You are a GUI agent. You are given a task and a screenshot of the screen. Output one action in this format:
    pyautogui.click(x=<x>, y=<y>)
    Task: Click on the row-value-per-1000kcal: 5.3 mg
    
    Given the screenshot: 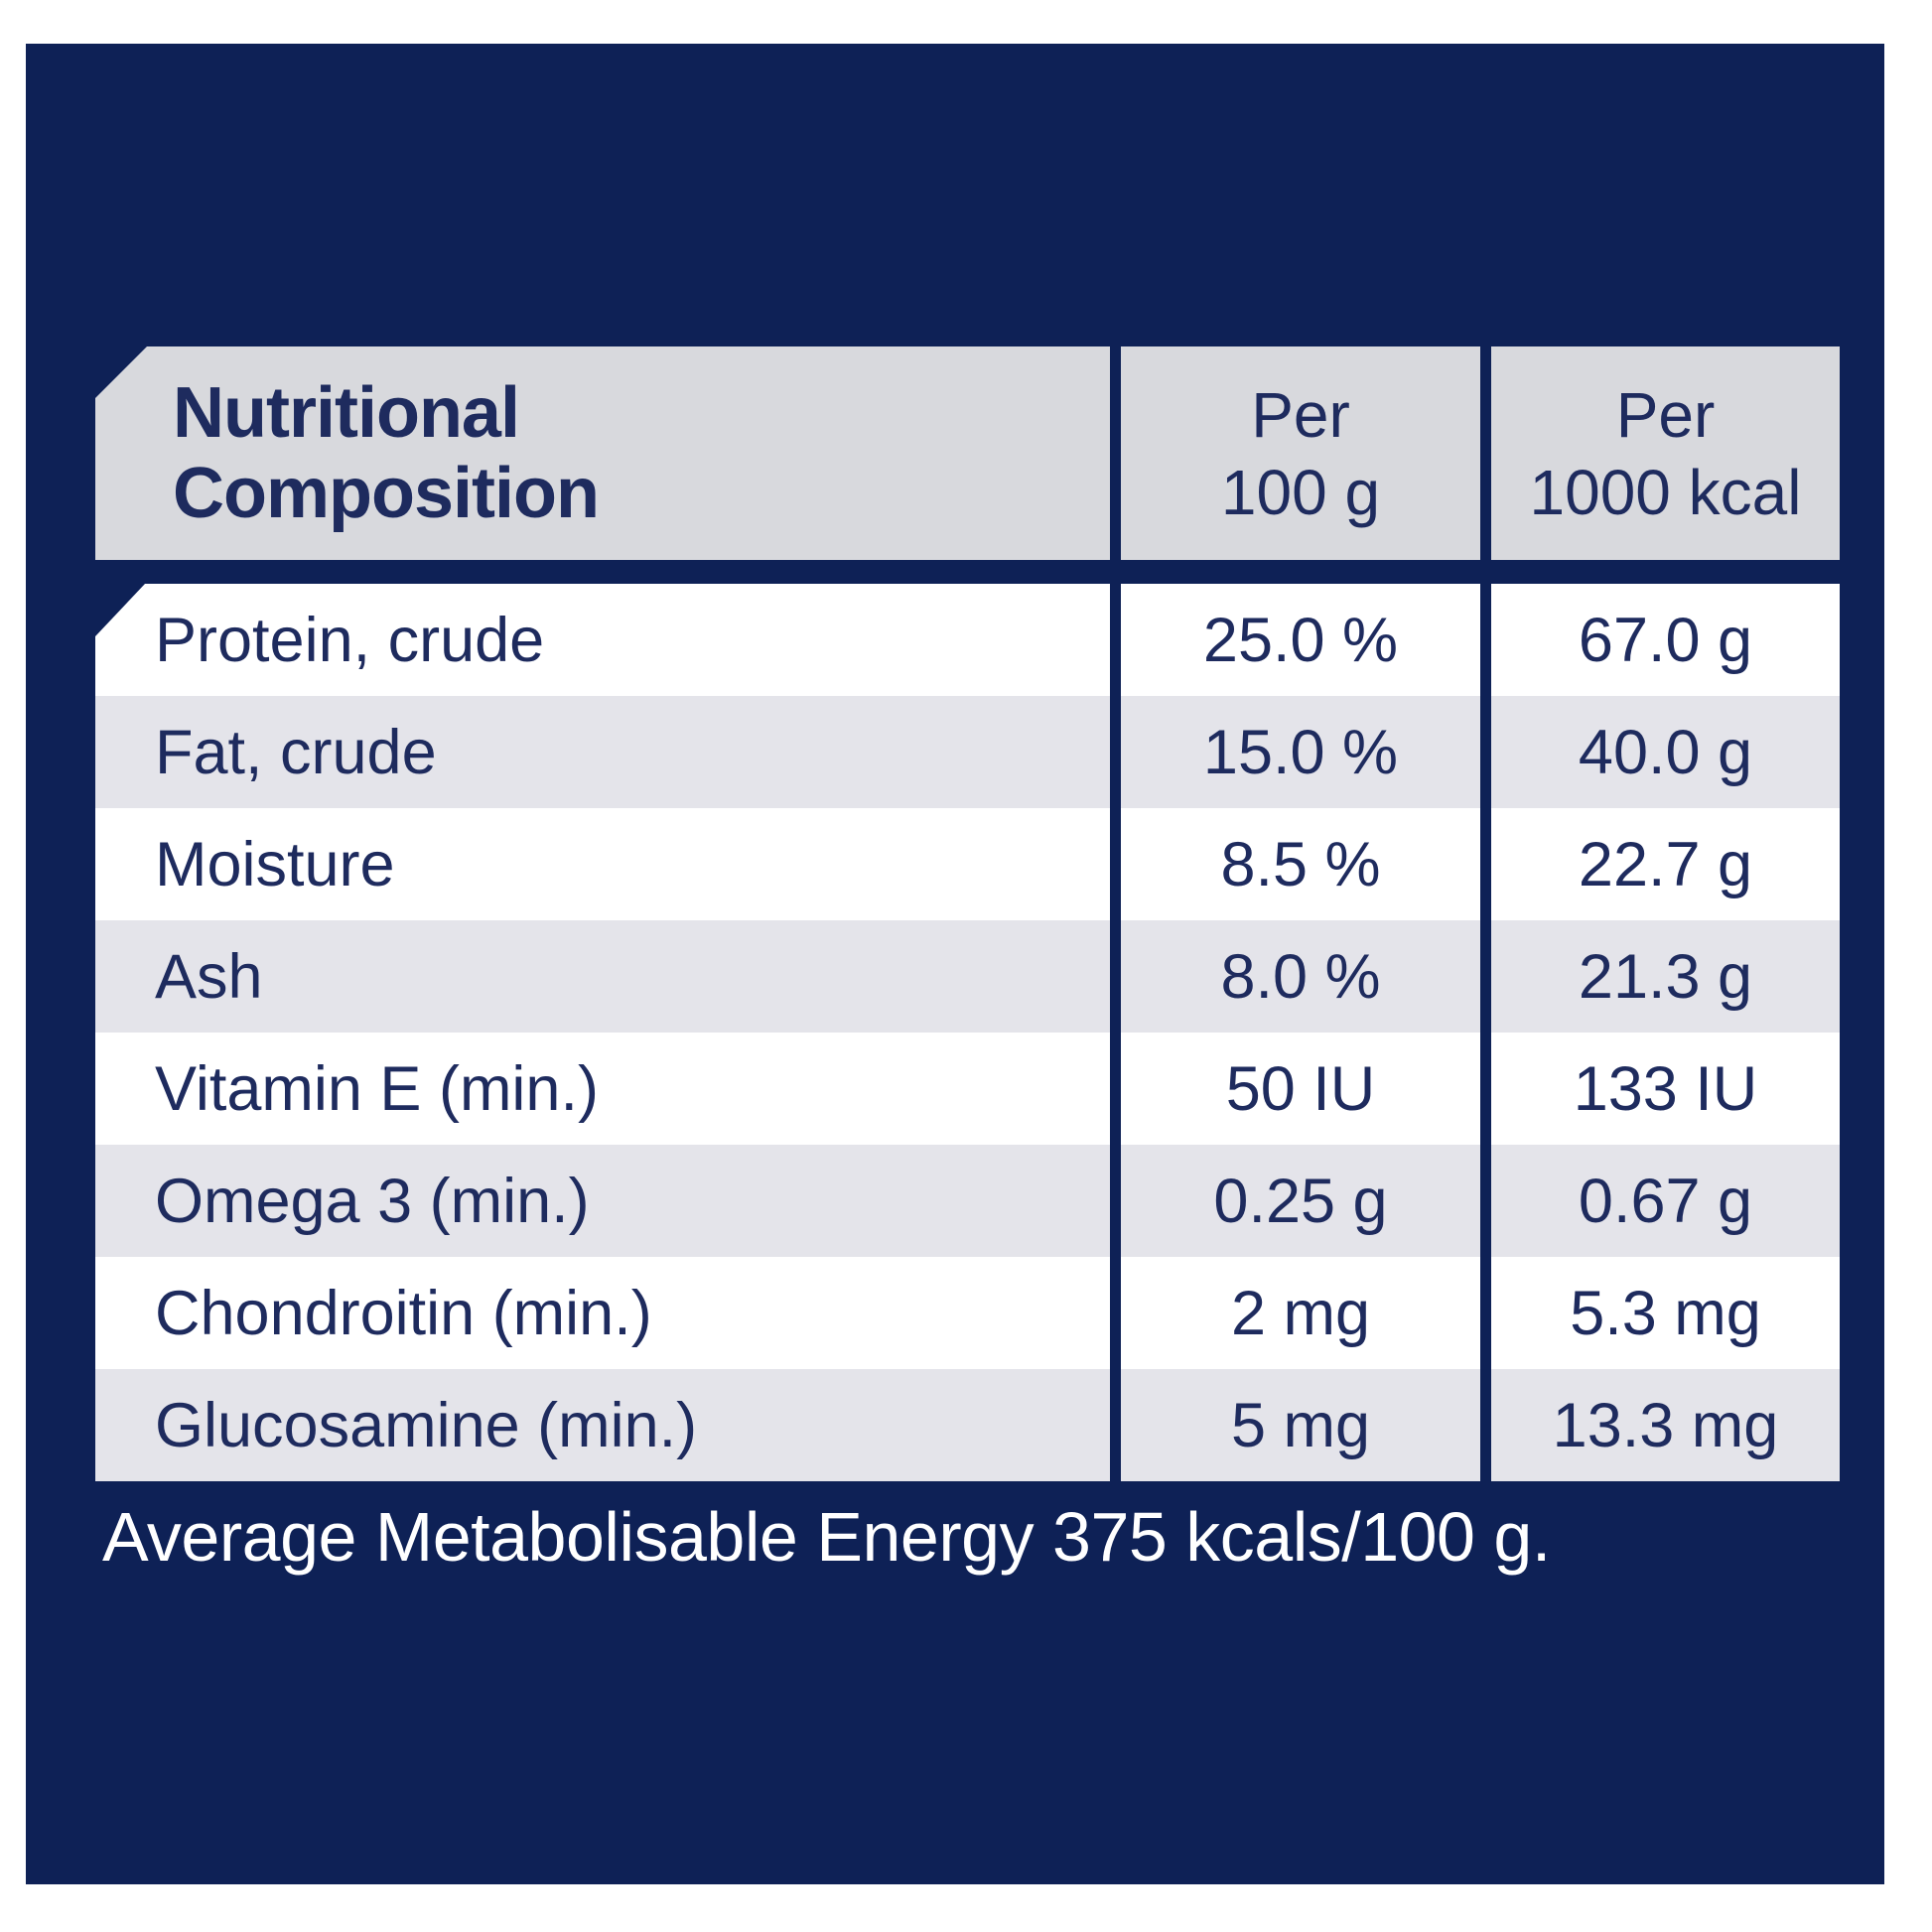 What is the action you would take?
    pyautogui.click(x=1666, y=1313)
    